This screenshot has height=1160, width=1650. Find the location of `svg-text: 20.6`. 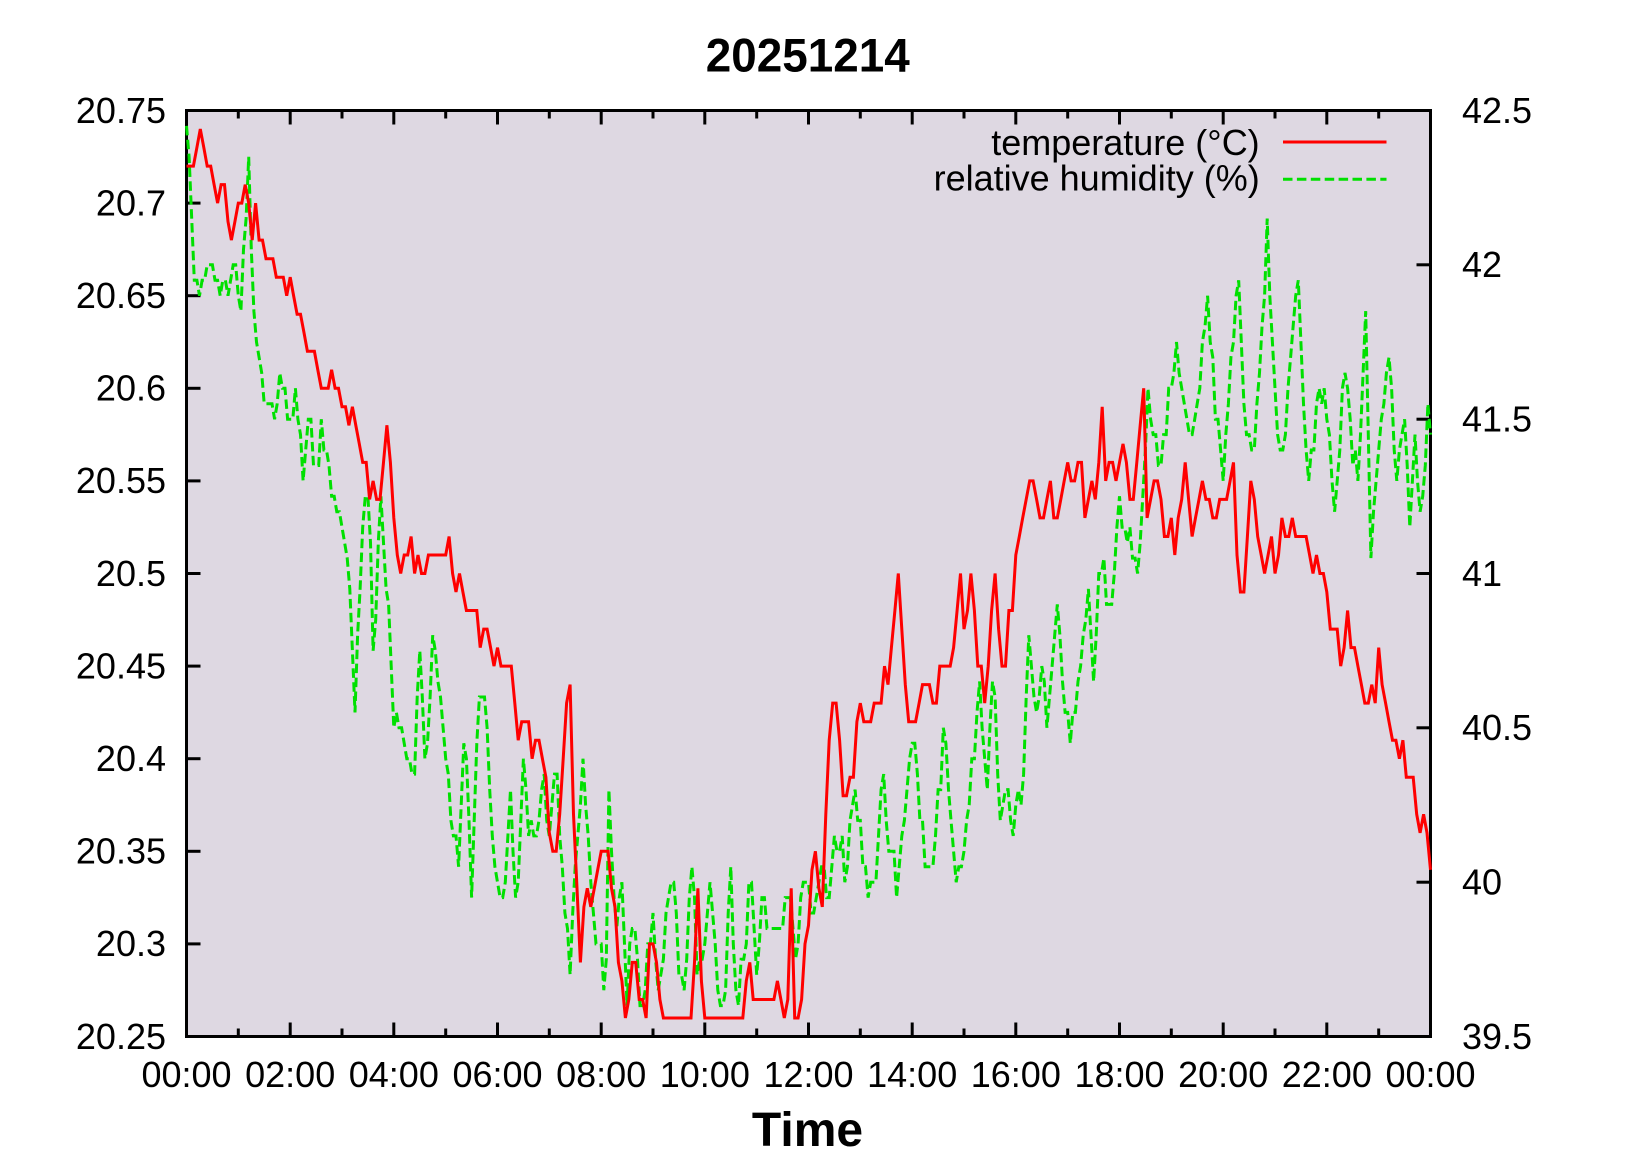

svg-text: 20.6 is located at coordinates (131, 388).